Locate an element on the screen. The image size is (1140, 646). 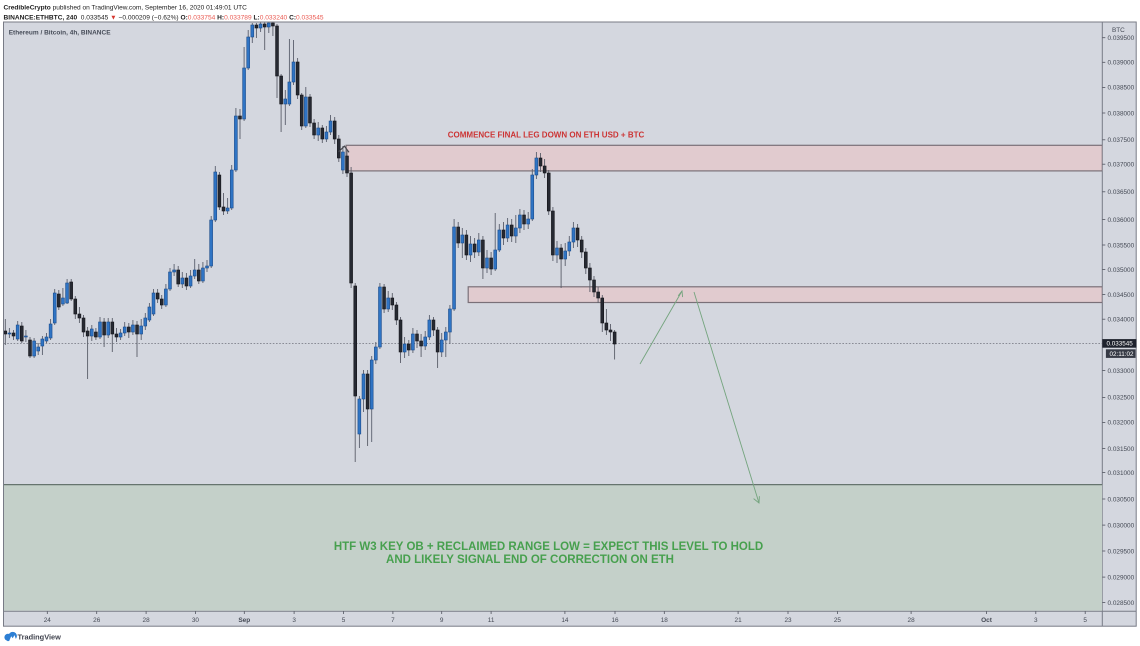
svg-text: 24 is located at coordinates (48, 620).